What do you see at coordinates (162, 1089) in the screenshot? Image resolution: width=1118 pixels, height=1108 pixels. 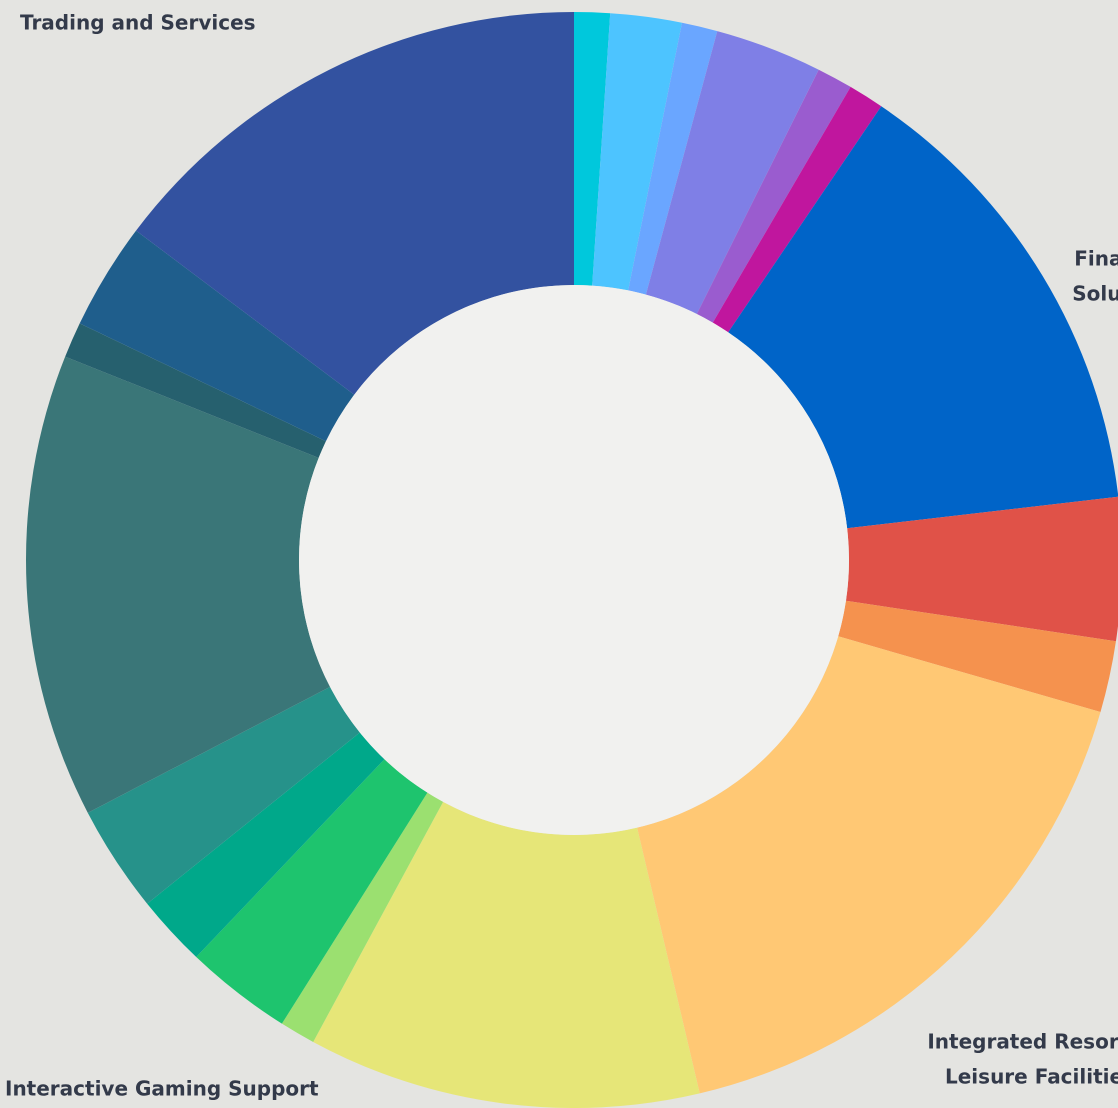 I see `segment-label: Interactive Gaming Support` at bounding box center [162, 1089].